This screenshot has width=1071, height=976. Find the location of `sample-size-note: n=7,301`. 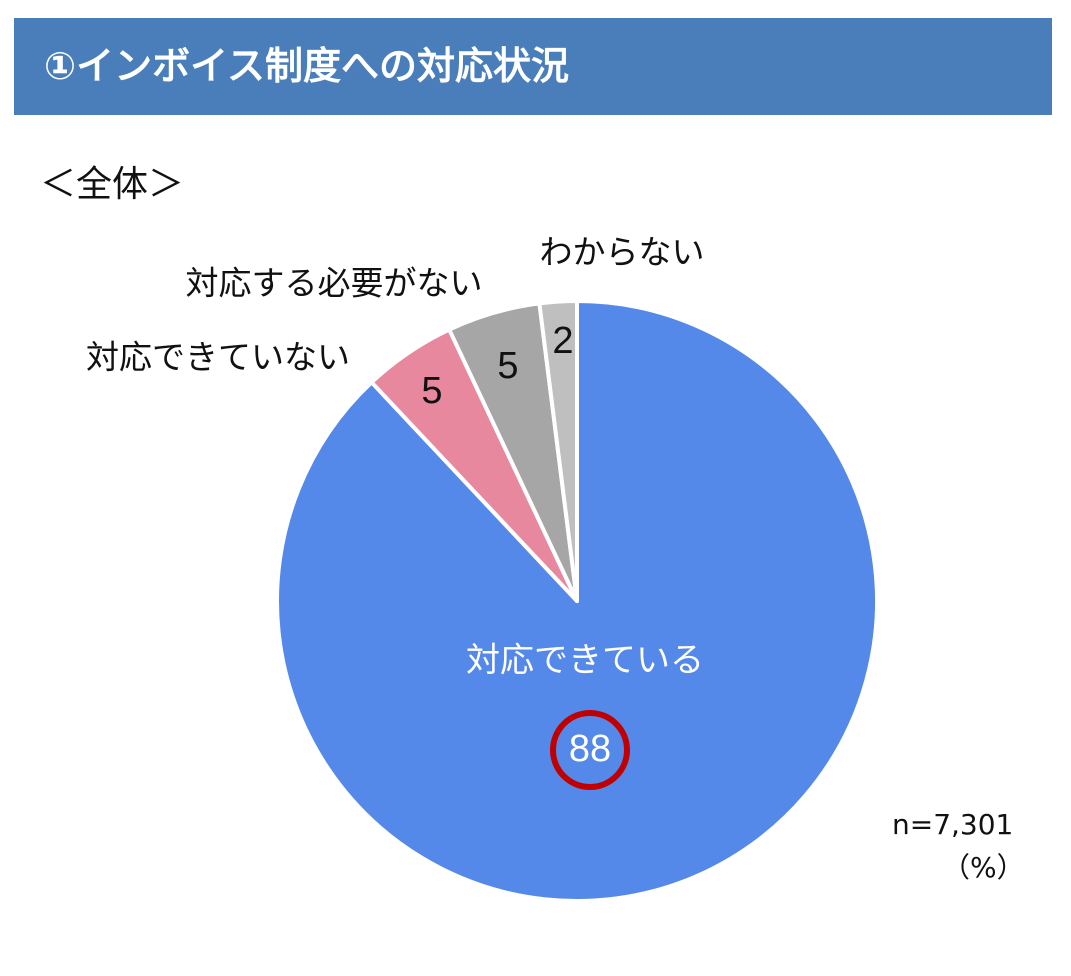

sample-size-note: n=7,301 is located at coordinates (953, 824).